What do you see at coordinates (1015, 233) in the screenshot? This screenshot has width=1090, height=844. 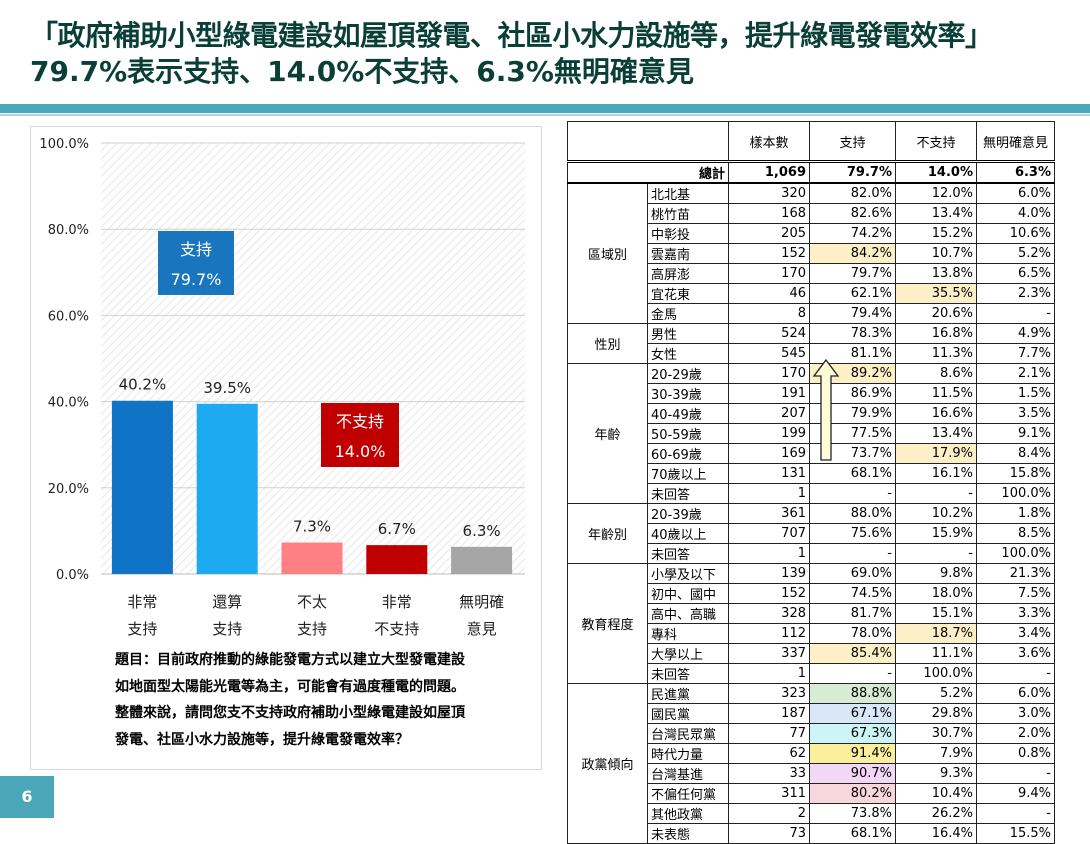 I see `table-cell: 10.6%` at bounding box center [1015, 233].